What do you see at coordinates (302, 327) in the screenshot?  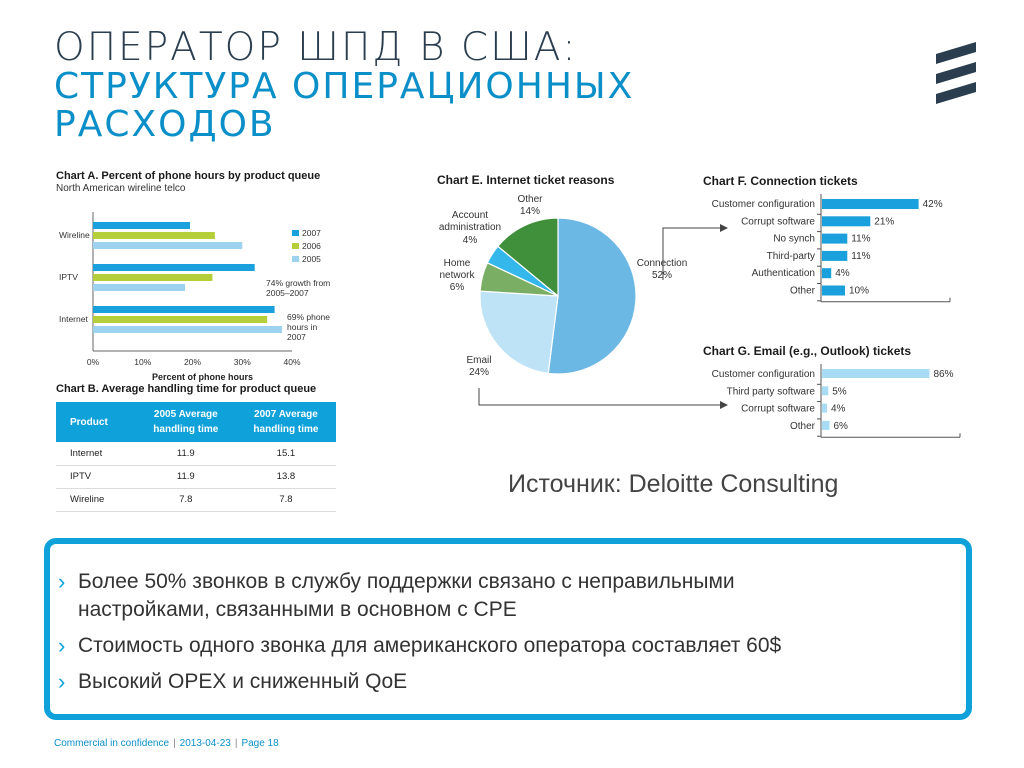 I see `chart-a-annotation: hours in` at bounding box center [302, 327].